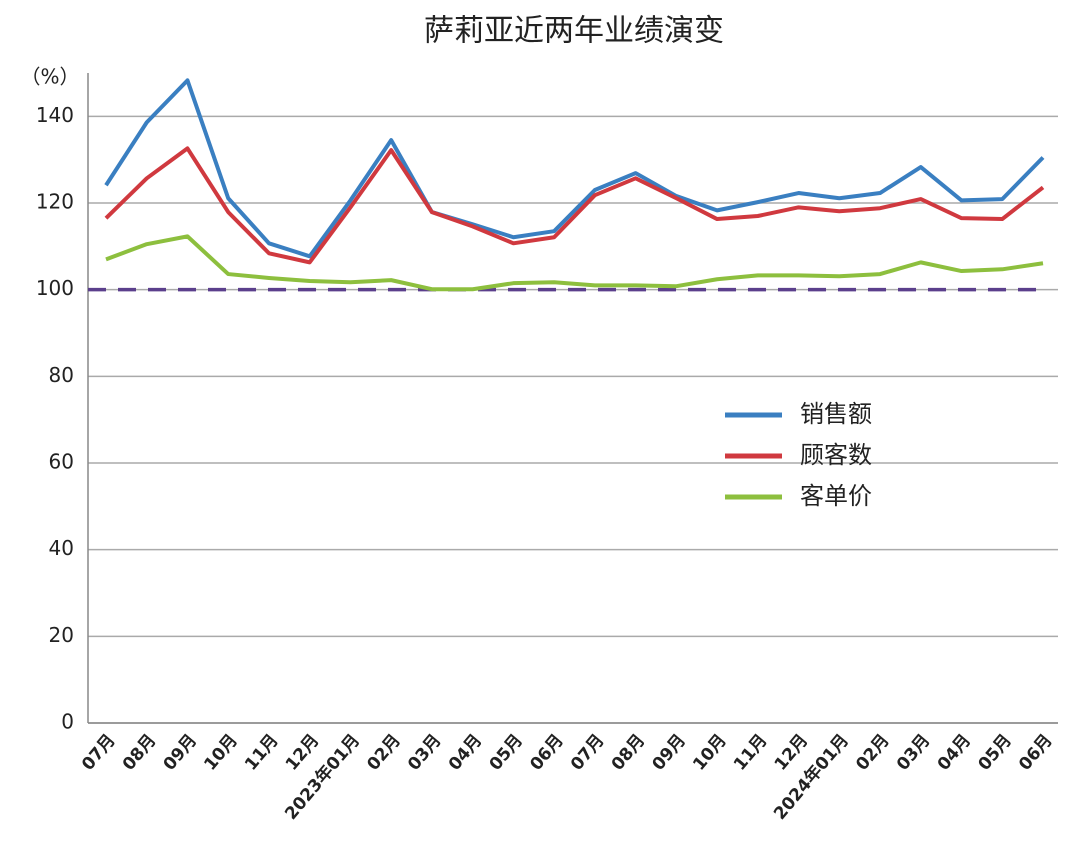 This screenshot has height=866, width=1080. I want to click on legend-label: 顾客数, so click(836, 455).